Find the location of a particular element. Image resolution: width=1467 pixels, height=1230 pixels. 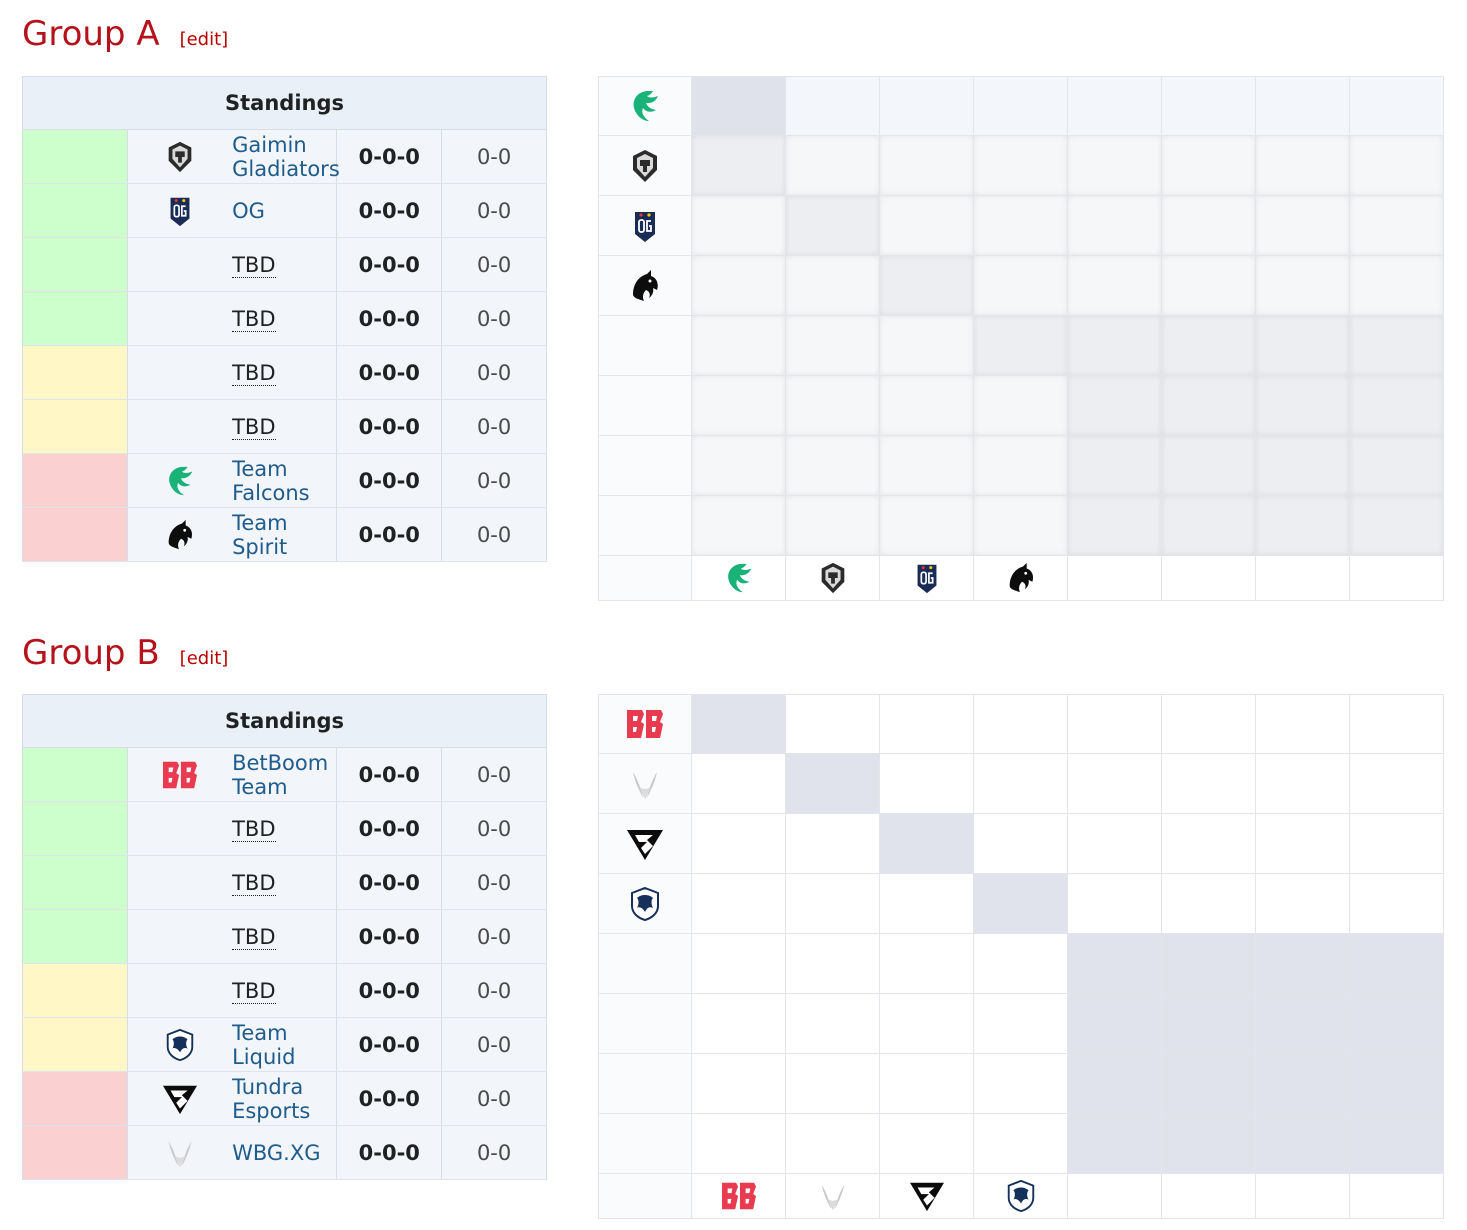

row-header-empty is located at coordinates (645, 466).